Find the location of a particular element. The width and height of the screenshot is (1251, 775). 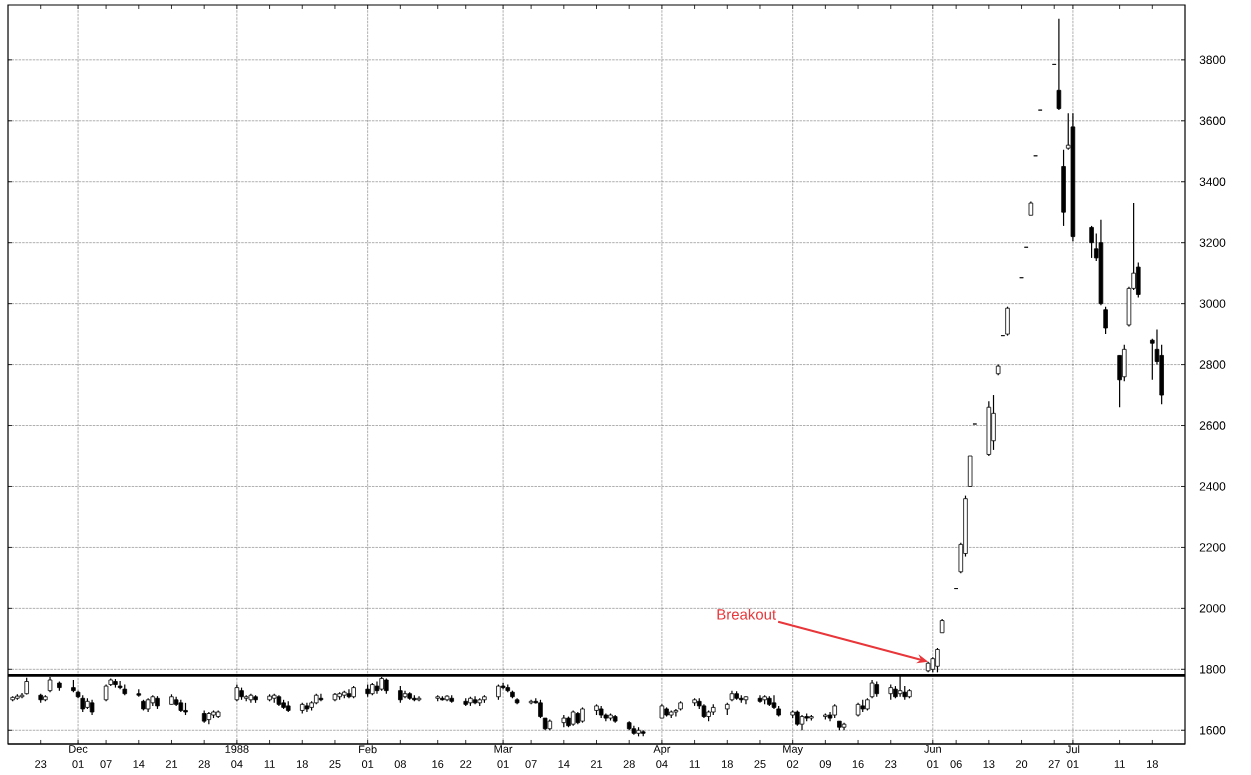

x2-tick-label: Apr is located at coordinates (662, 750).